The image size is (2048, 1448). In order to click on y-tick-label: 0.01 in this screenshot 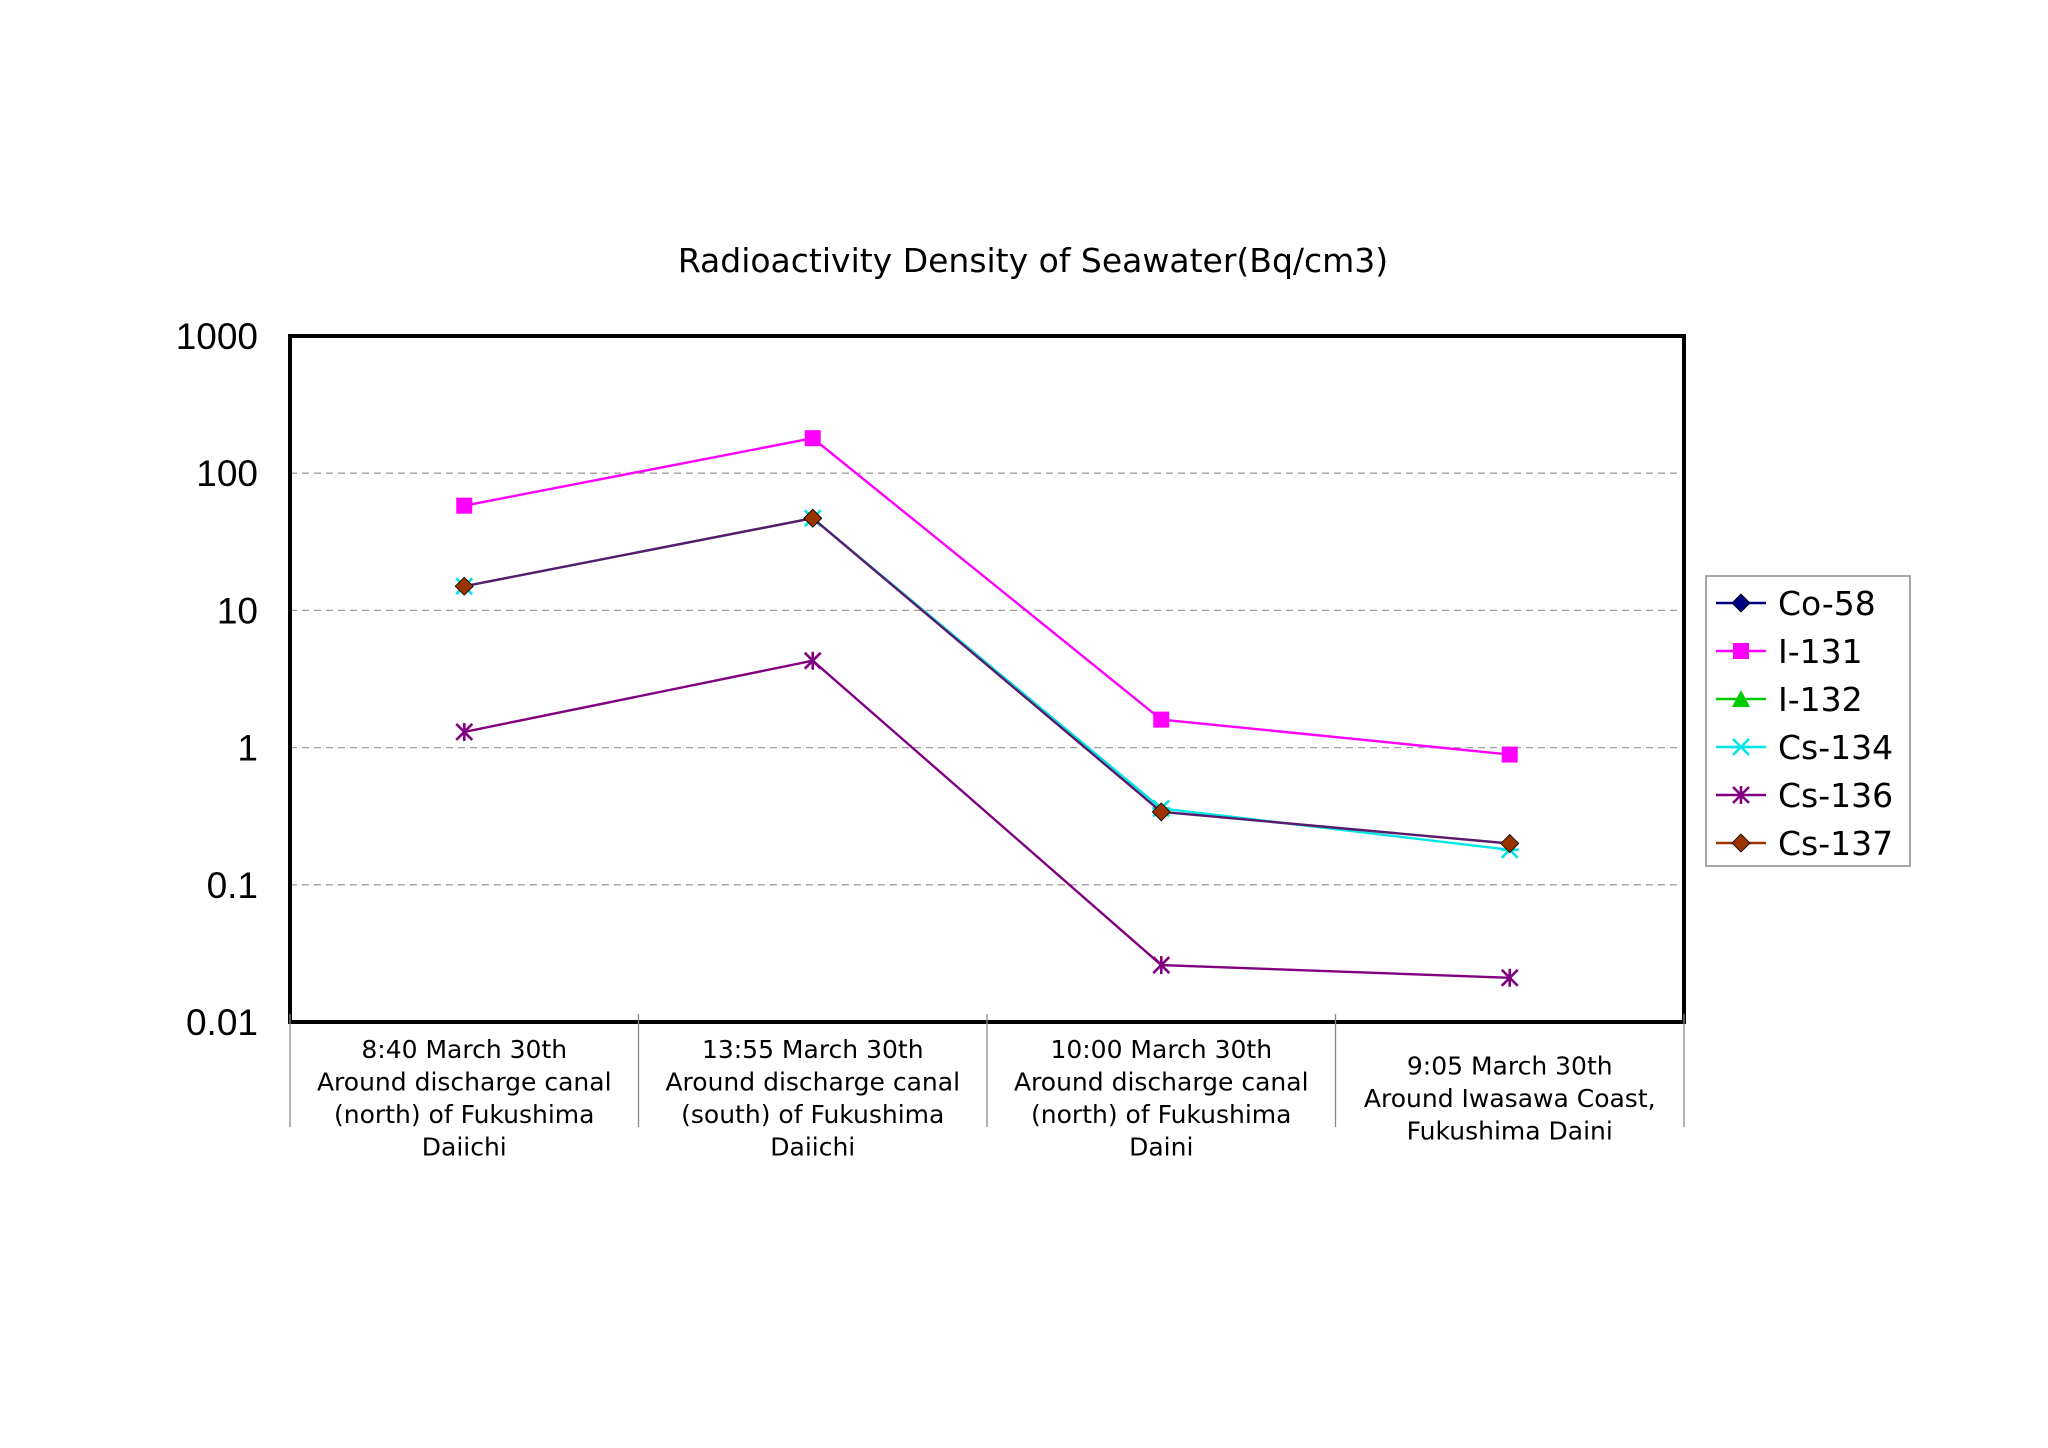, I will do `click(222, 1022)`.